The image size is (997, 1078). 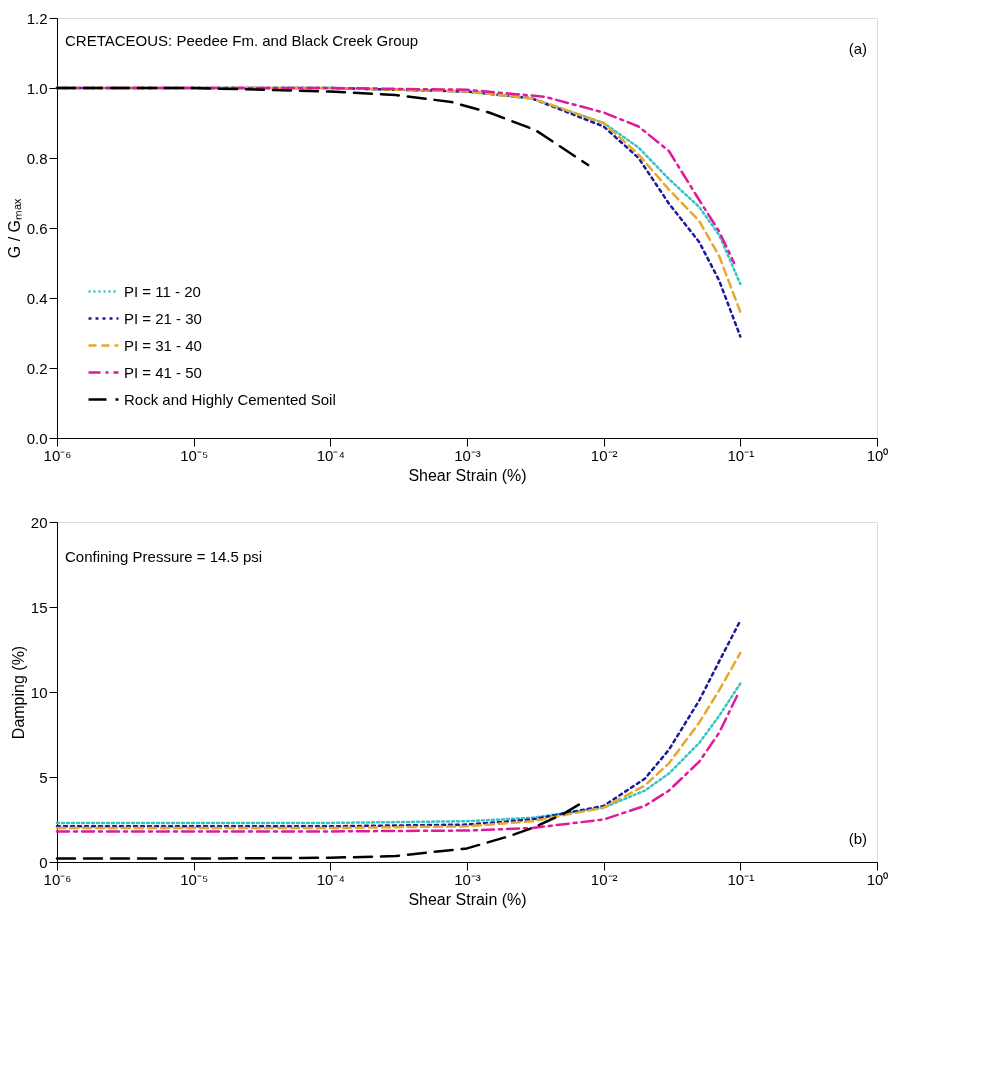 What do you see at coordinates (37, 298) in the screenshot?
I see `y-tick-label: 0.4` at bounding box center [37, 298].